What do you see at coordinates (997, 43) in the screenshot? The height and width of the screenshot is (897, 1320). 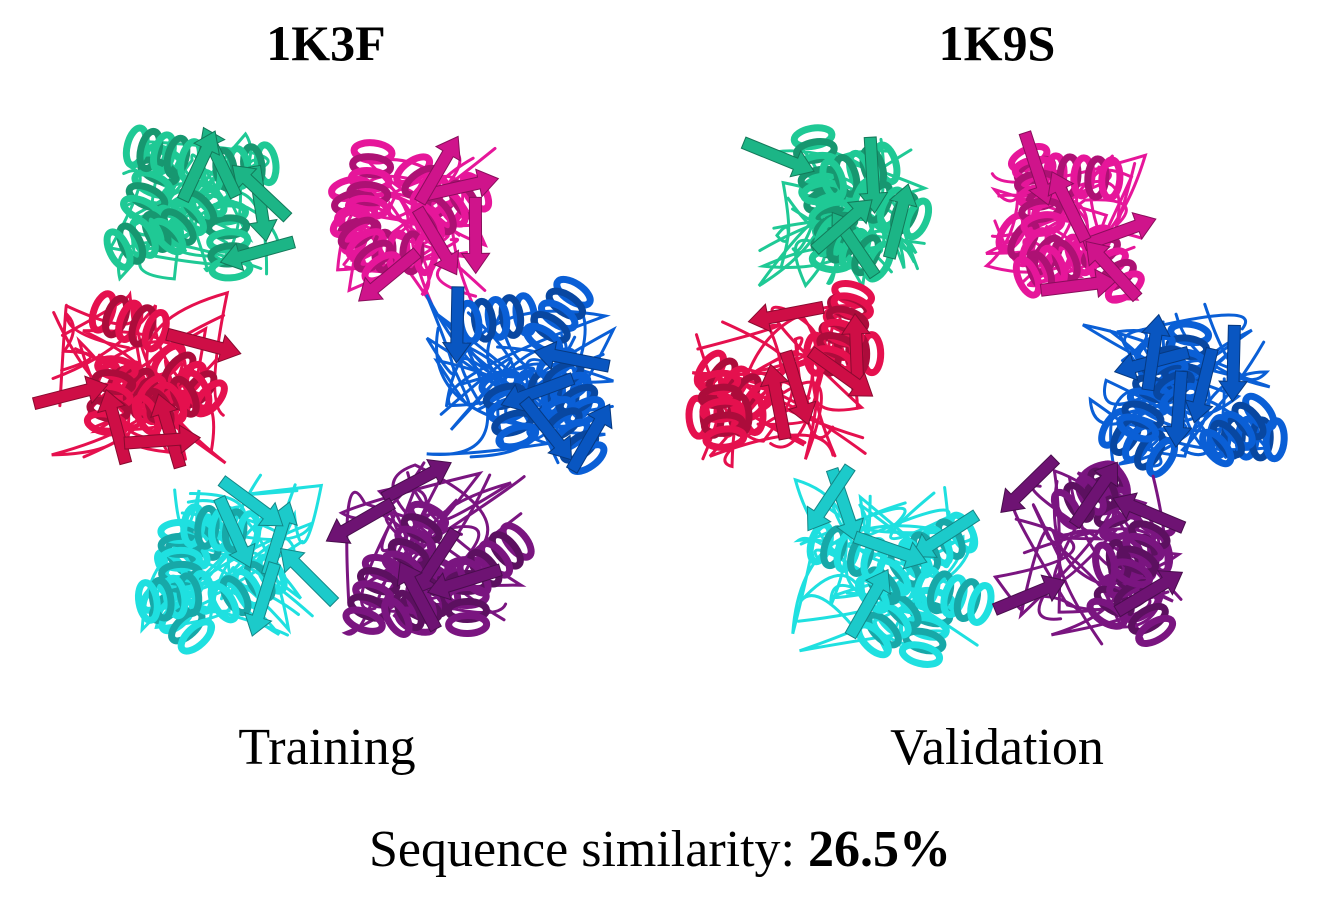 I see `right-structure-title: 1K9S` at bounding box center [997, 43].